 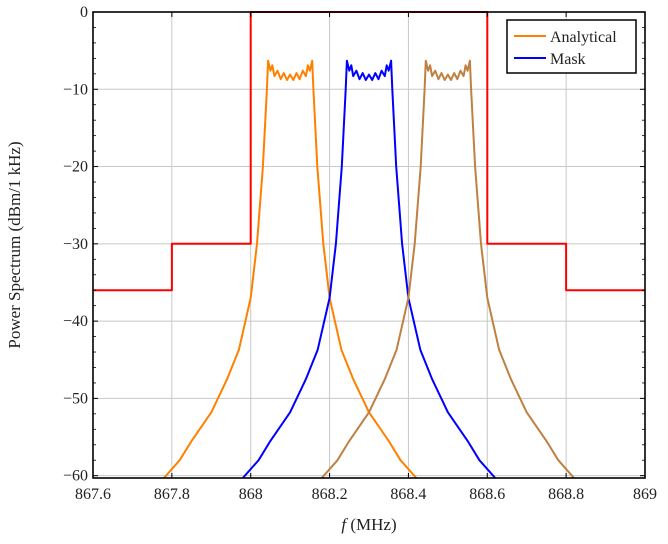 I want to click on y-tick-label: −10, so click(x=75, y=89).